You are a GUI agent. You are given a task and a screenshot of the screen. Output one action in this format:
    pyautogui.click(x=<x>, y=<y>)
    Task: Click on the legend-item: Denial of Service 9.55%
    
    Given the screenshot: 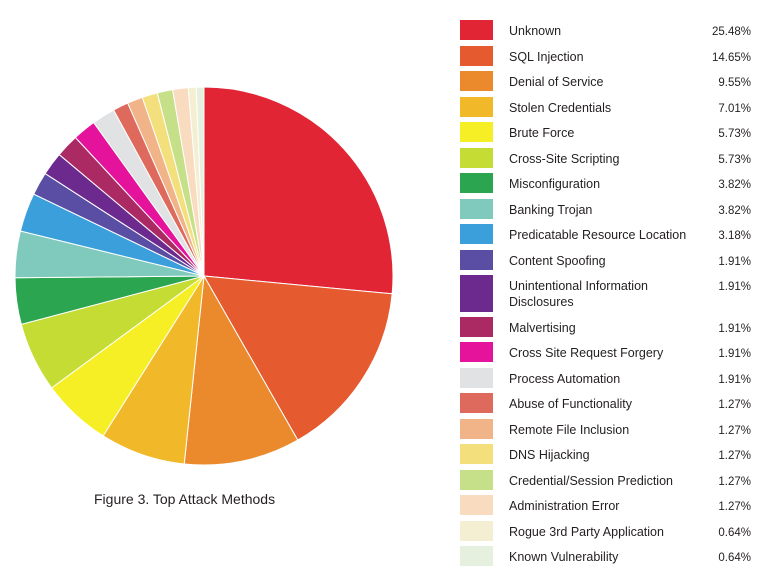 What is the action you would take?
    pyautogui.click(x=610, y=81)
    